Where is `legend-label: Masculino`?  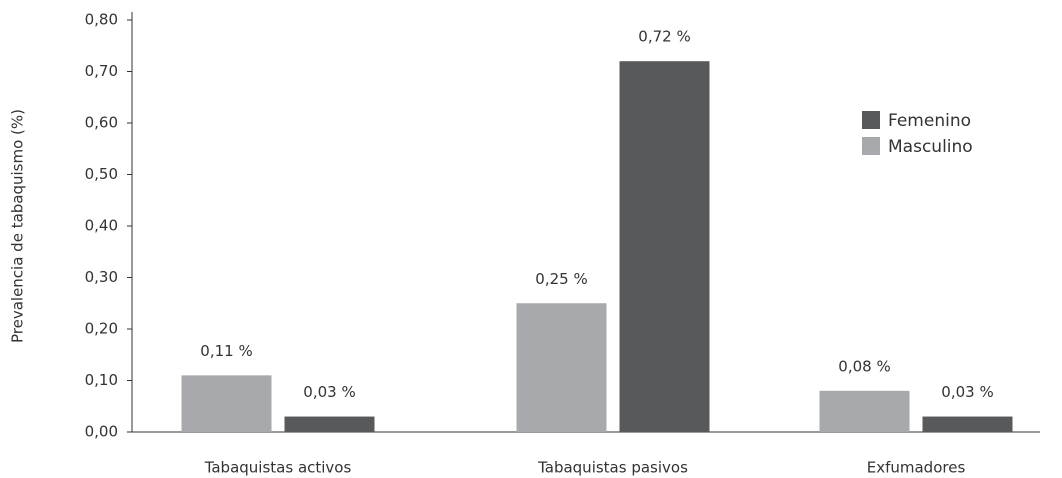
legend-label: Masculino is located at coordinates (930, 147).